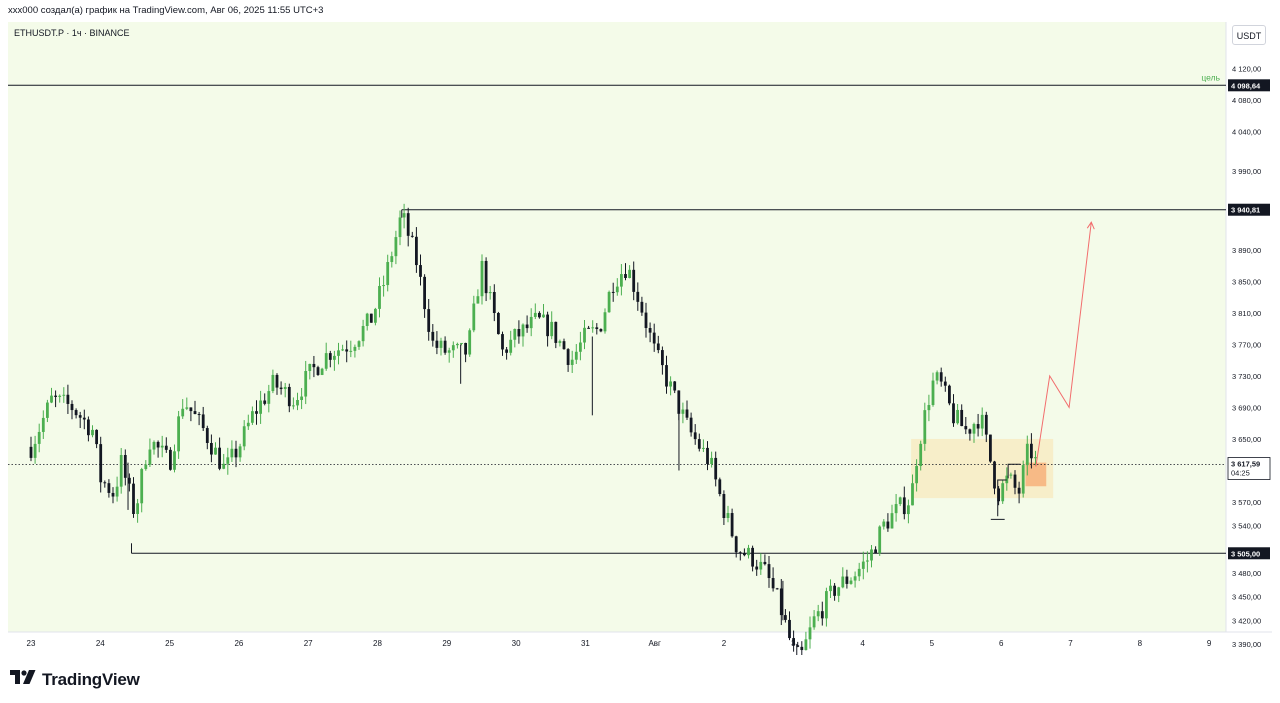  What do you see at coordinates (1246, 313) in the screenshot?
I see `price-tick-label: 3 810,00` at bounding box center [1246, 313].